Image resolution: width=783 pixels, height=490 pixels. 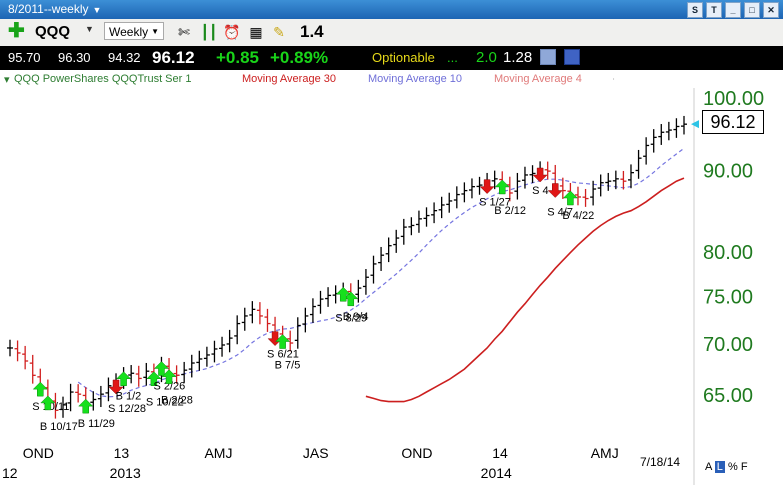 I want to click on footer-btn-a: A, so click(x=708, y=467).